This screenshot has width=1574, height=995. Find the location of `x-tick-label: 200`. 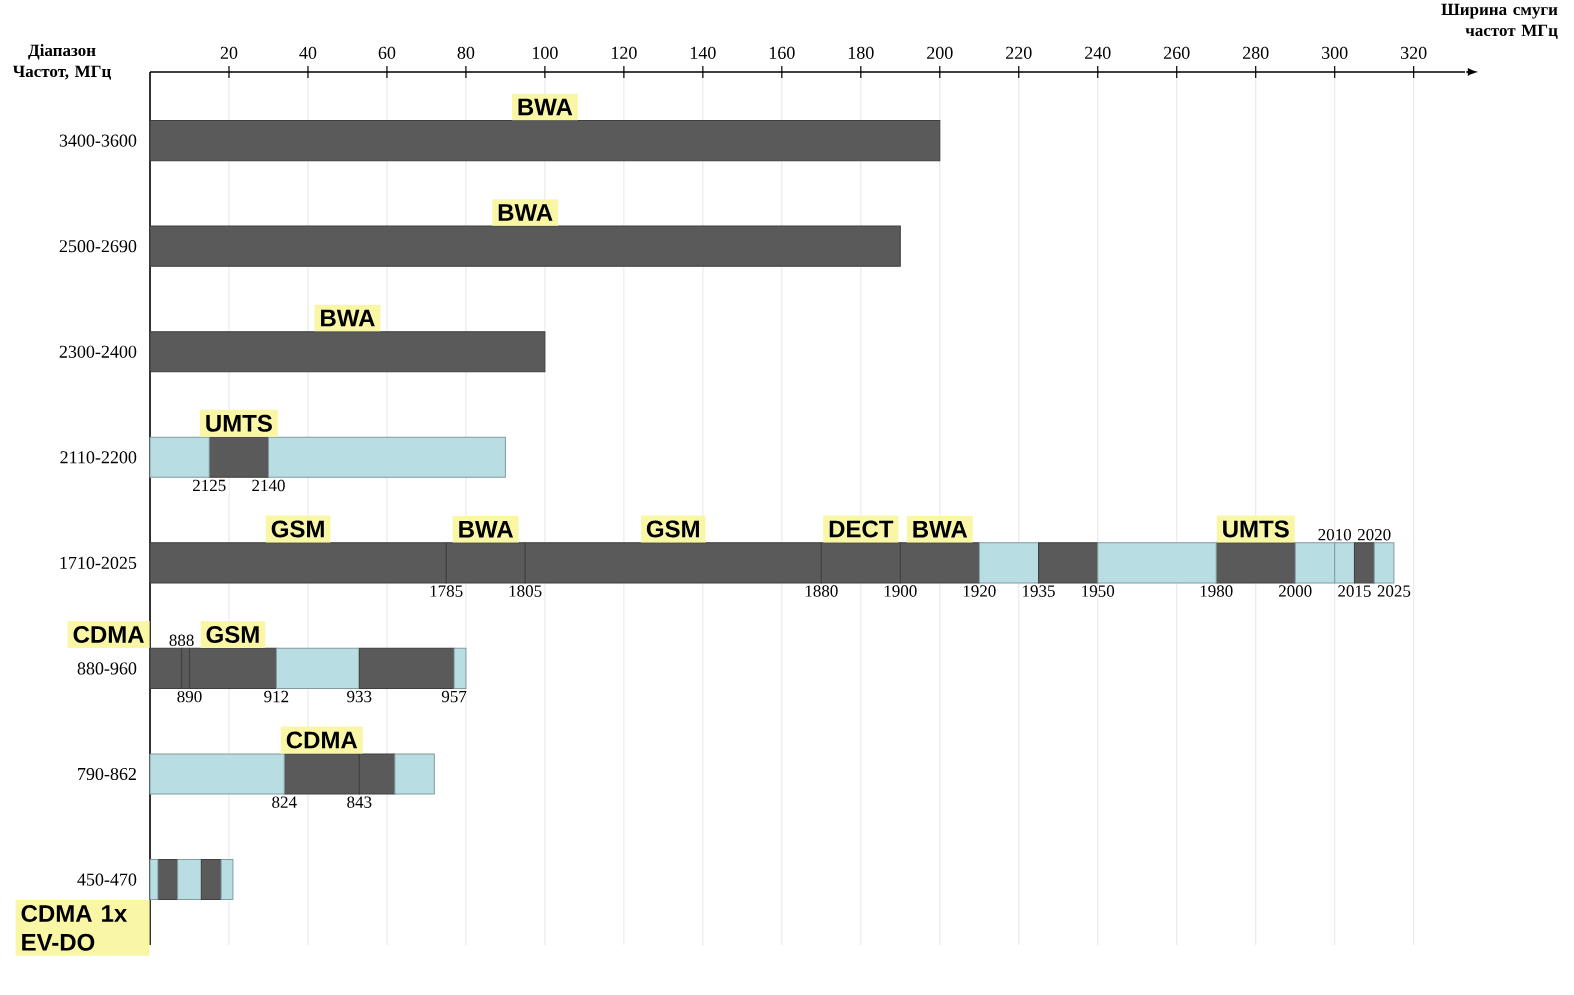

x-tick-label: 200 is located at coordinates (940, 52).